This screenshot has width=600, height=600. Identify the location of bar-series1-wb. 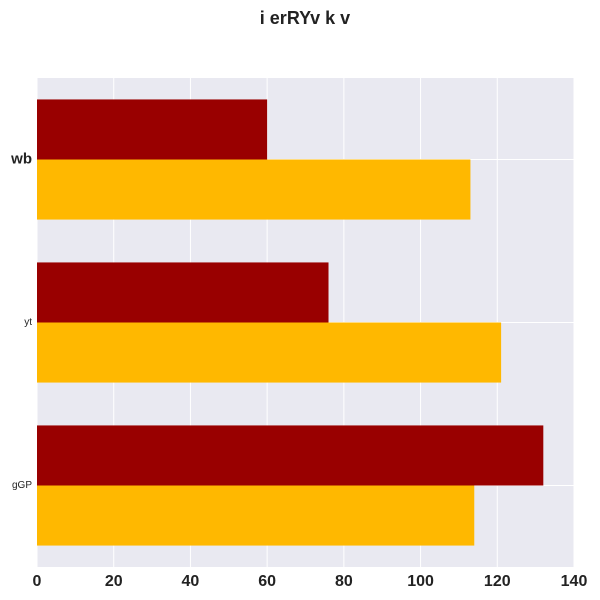
(152, 129).